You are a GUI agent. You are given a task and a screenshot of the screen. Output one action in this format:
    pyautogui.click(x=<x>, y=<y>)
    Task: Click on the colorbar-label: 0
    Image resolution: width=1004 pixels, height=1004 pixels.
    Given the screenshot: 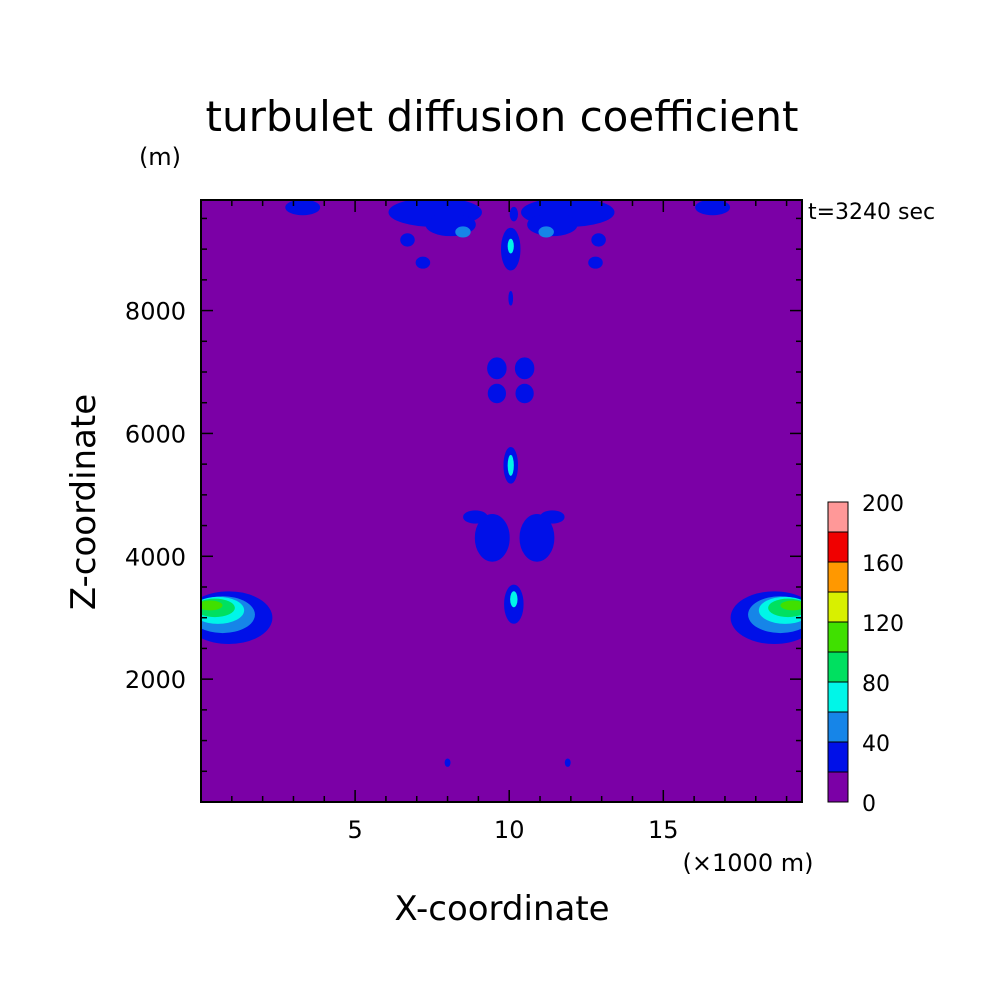 What is the action you would take?
    pyautogui.click(x=869, y=804)
    